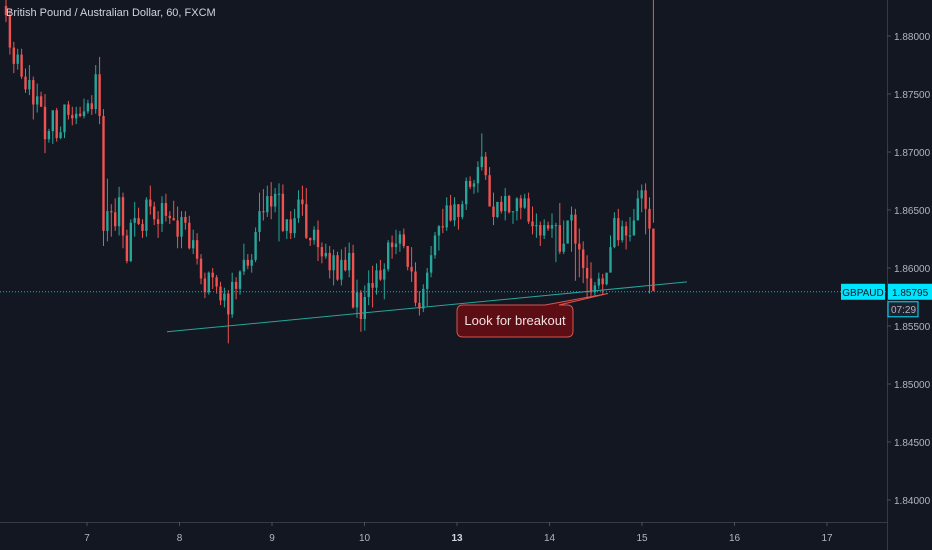 This screenshot has height=550, width=932. I want to click on last-price-badge, so click(910, 291).